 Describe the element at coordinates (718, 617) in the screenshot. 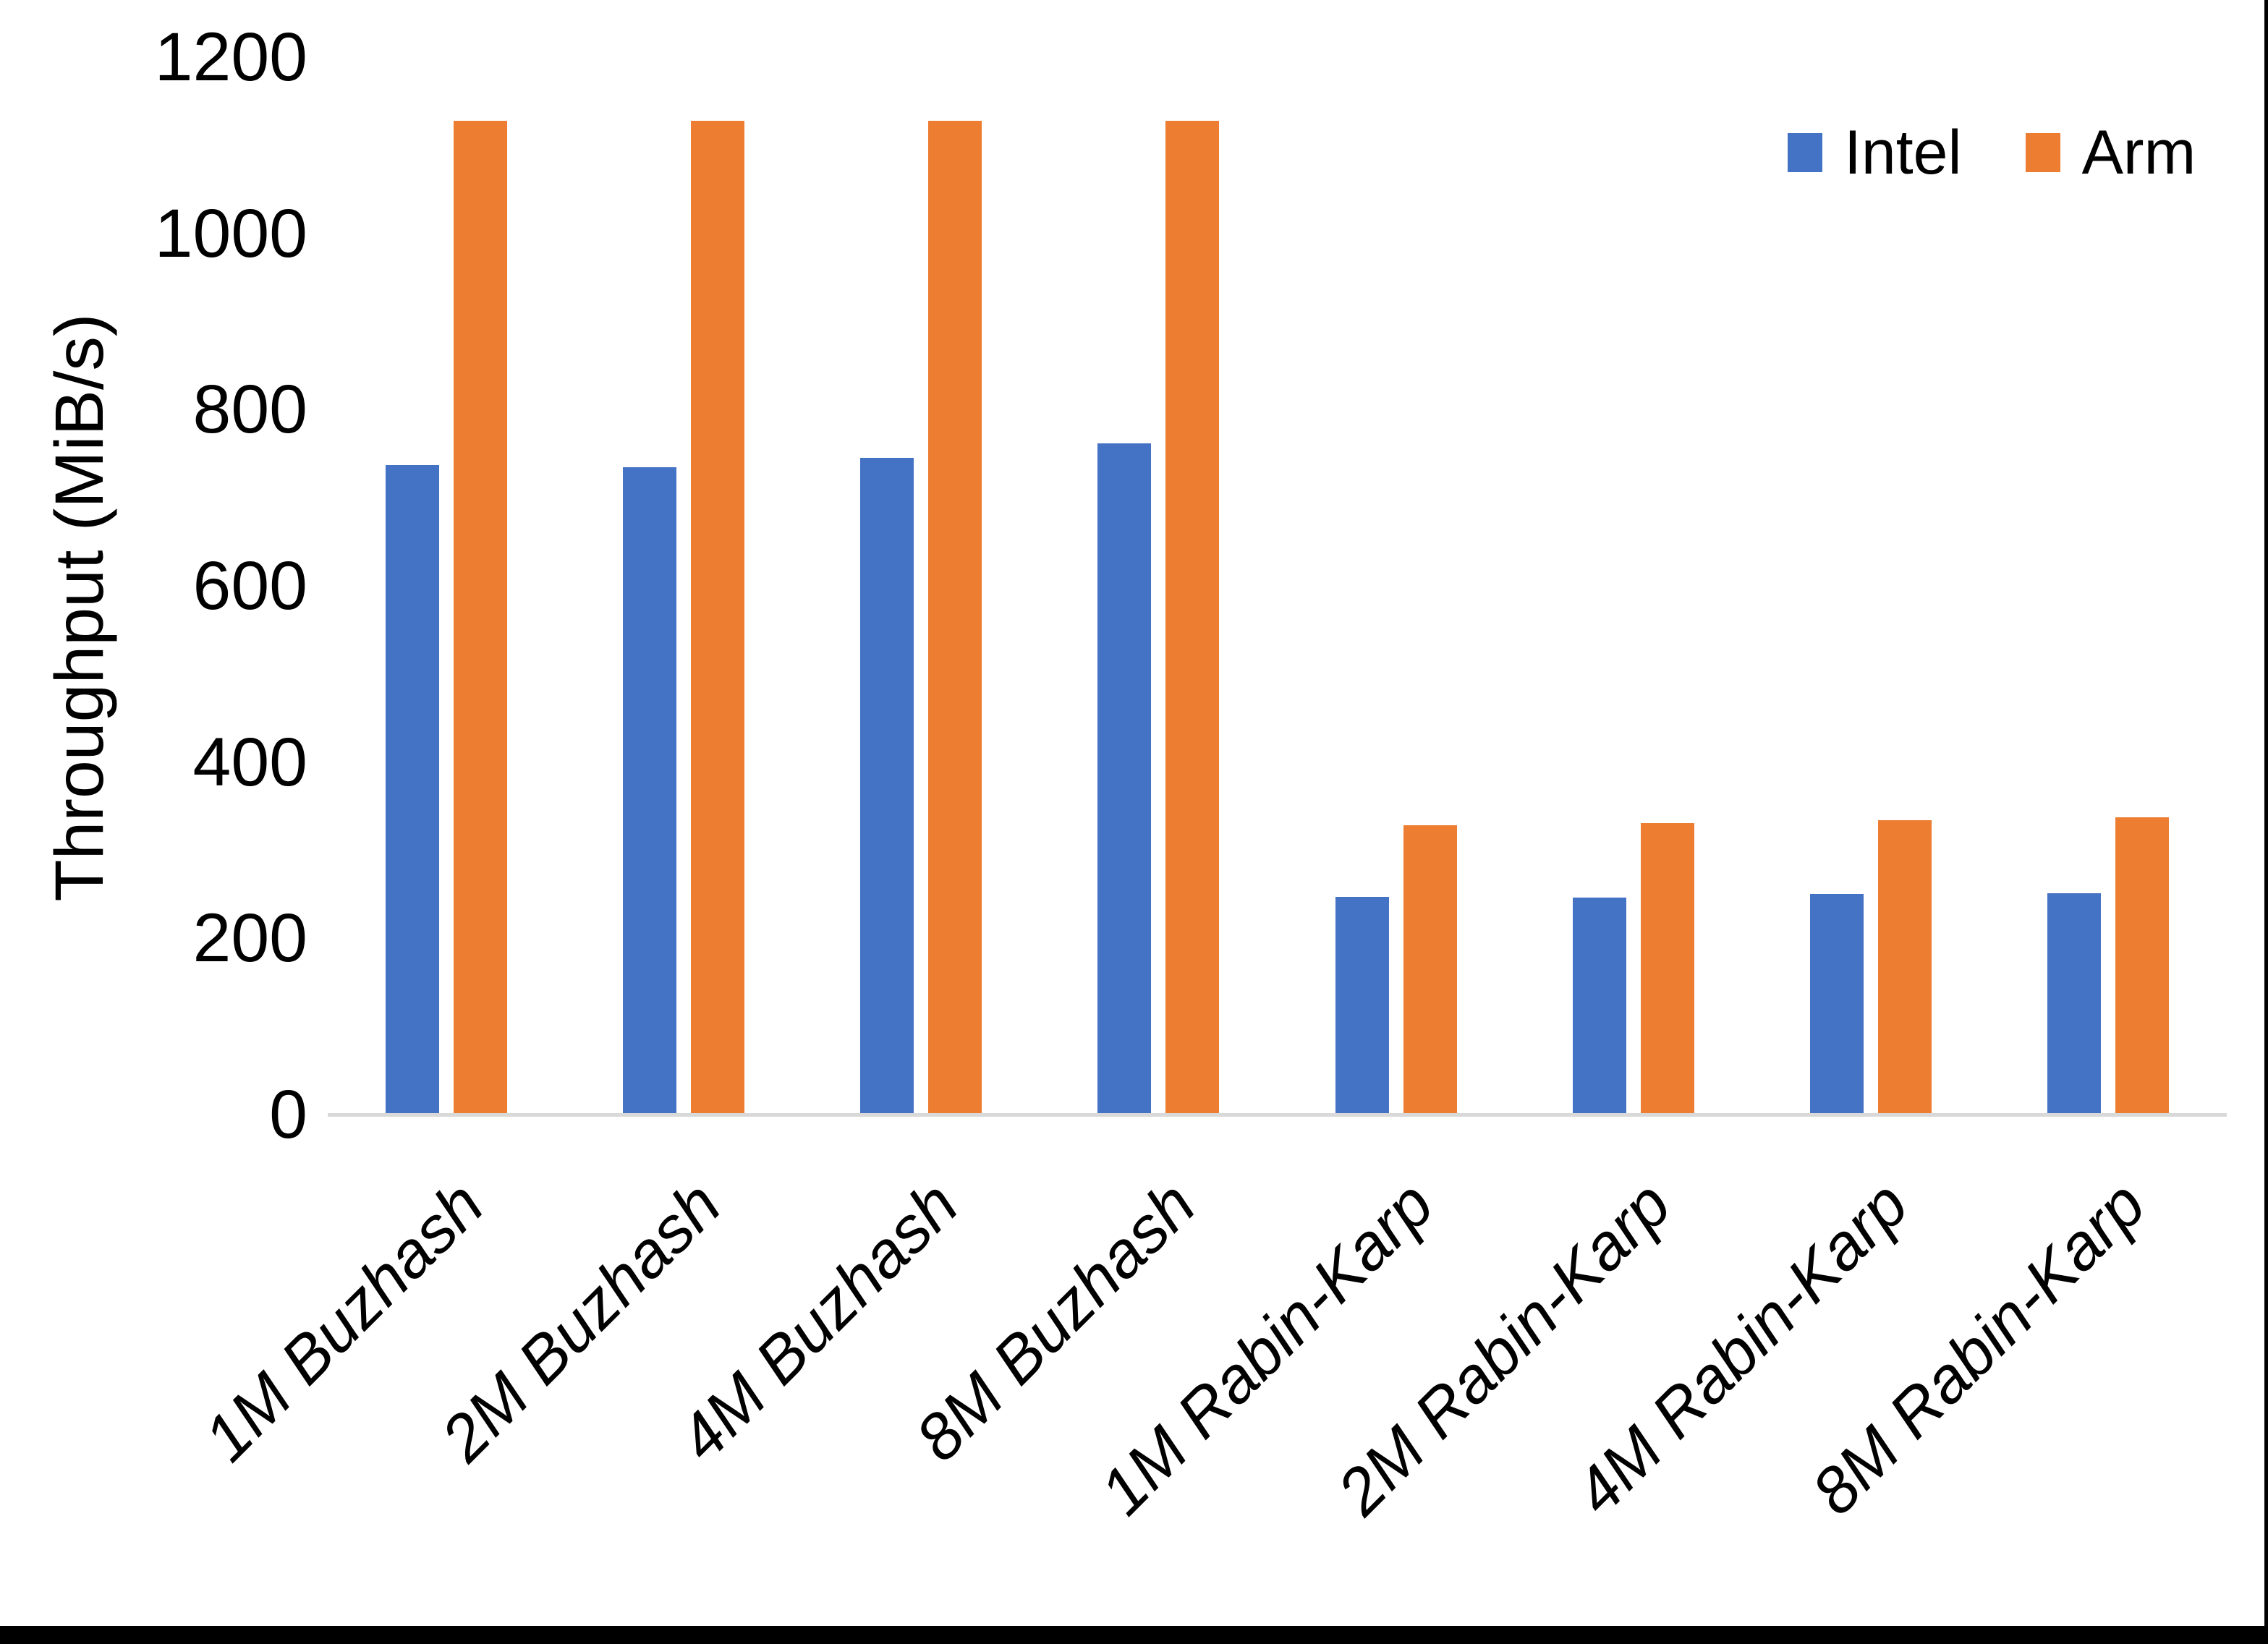

I see `bar-arm-2m-buzhash` at that location.